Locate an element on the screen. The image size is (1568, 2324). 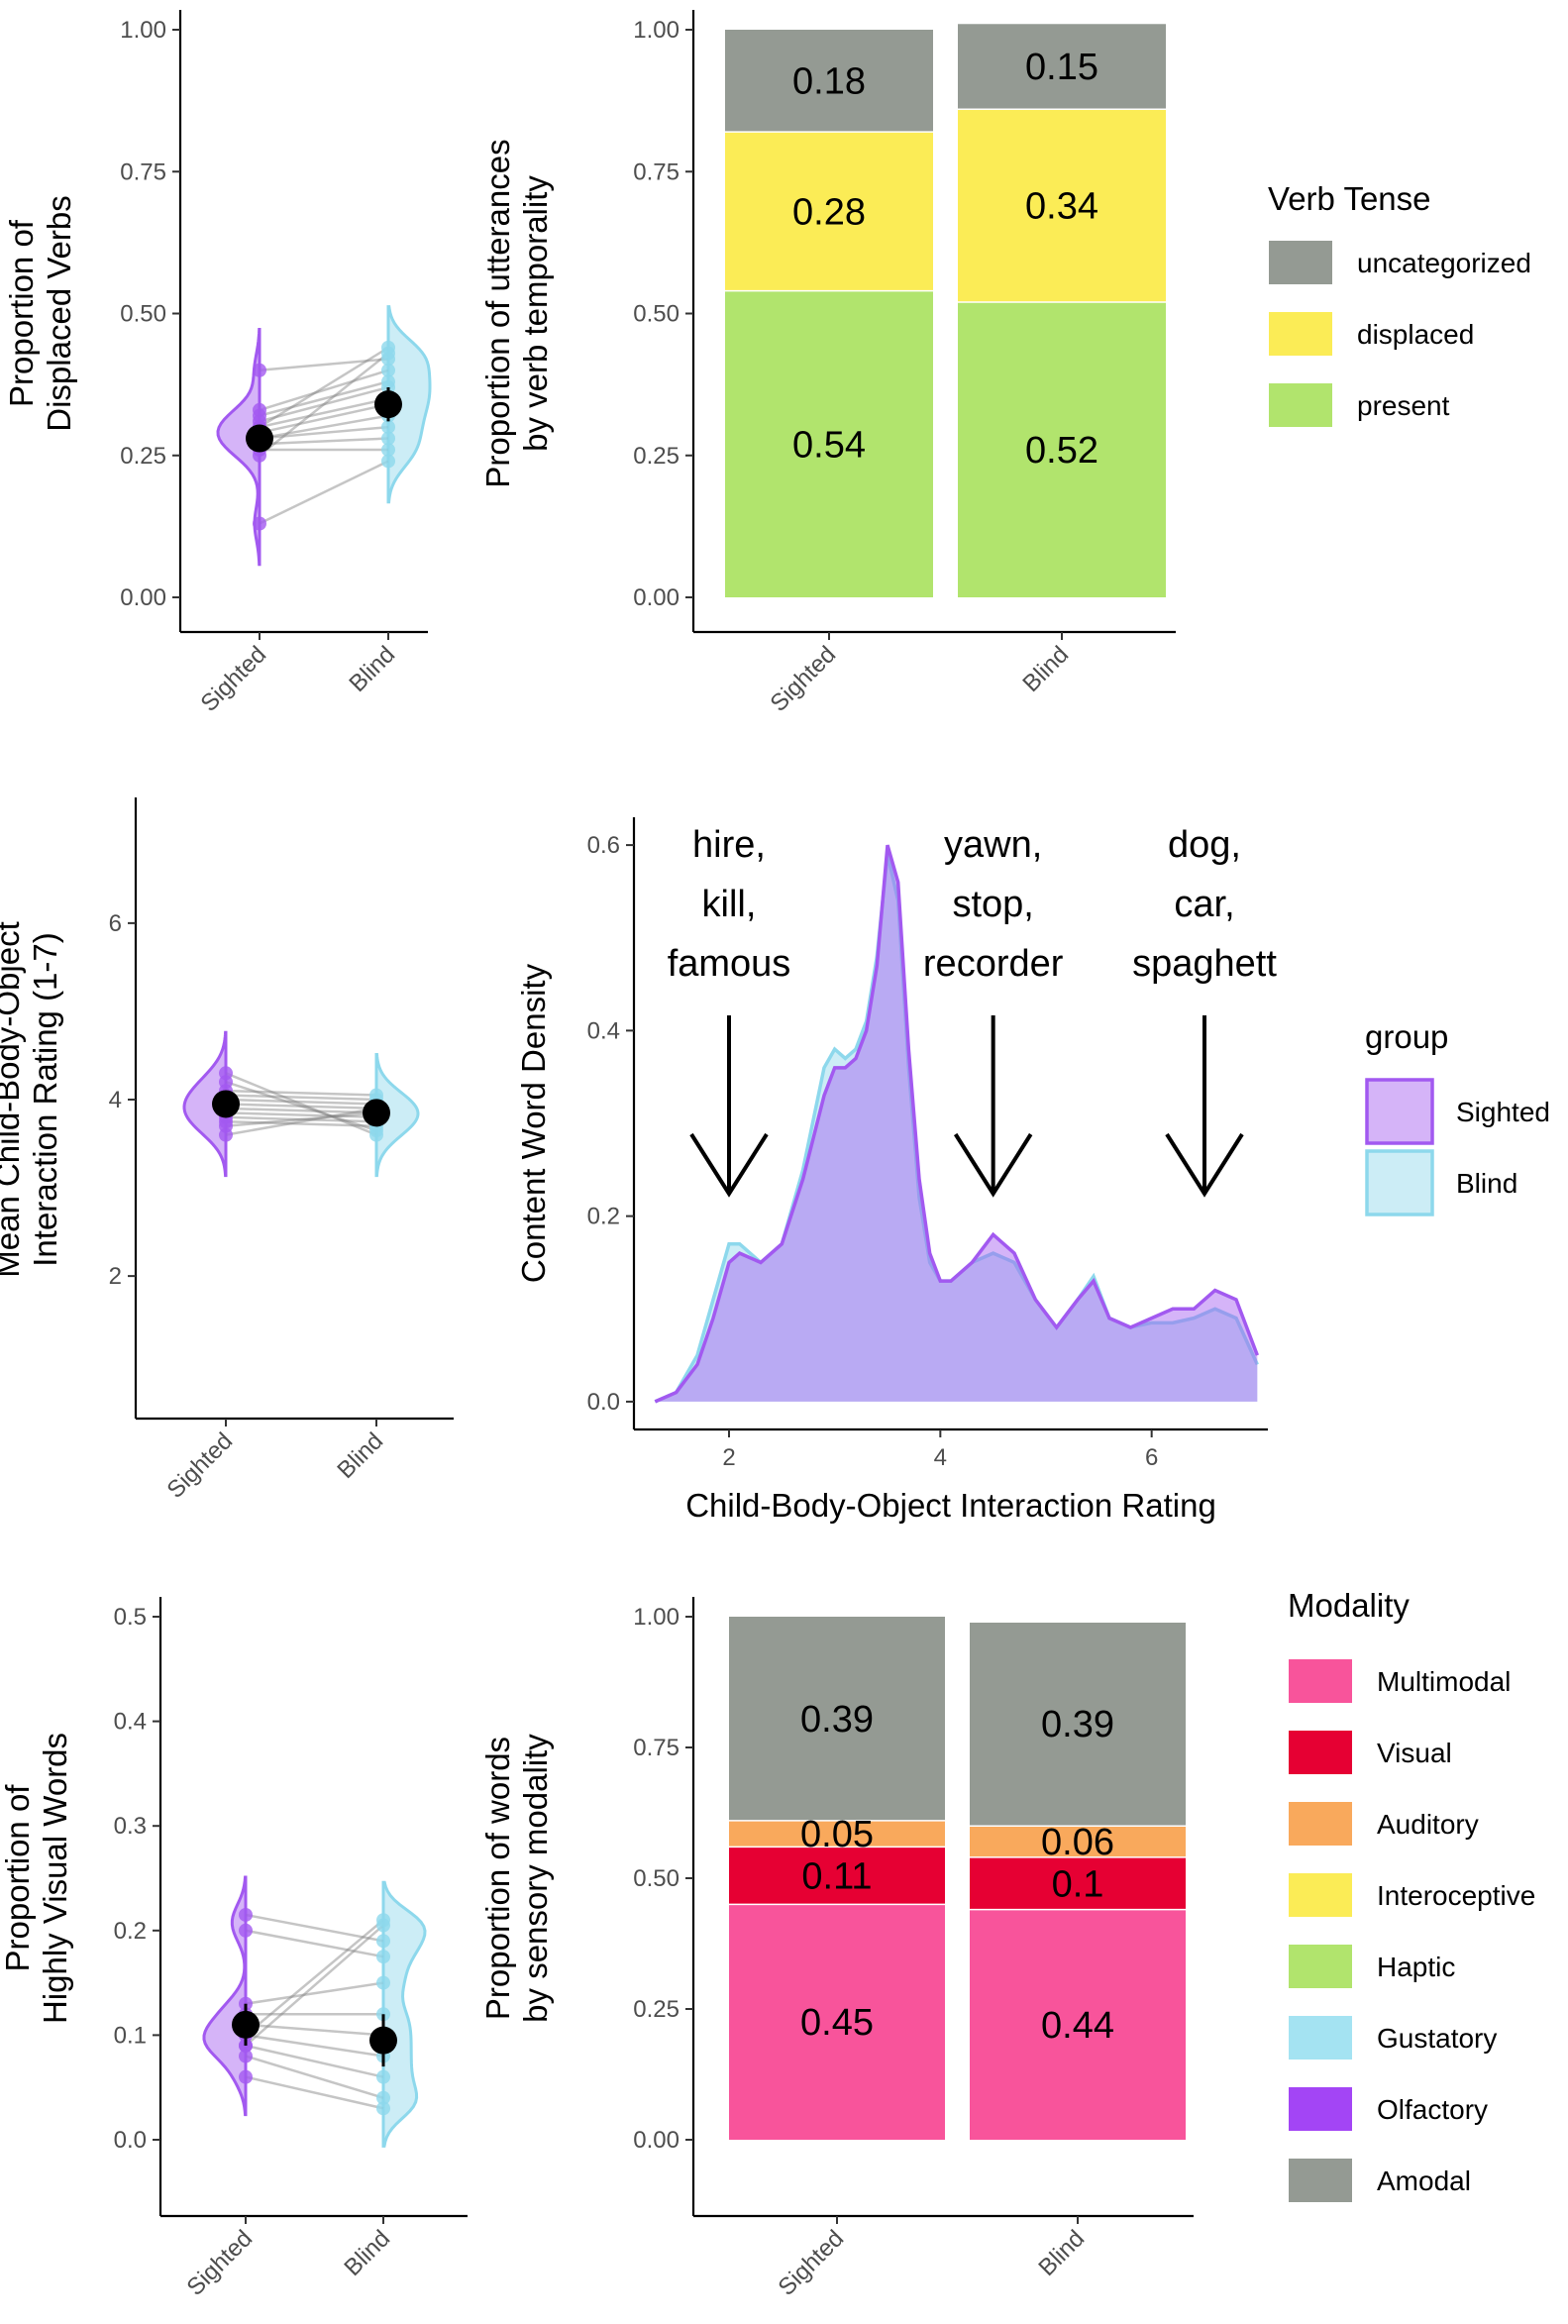
annotation-text: hire, is located at coordinates (729, 845).